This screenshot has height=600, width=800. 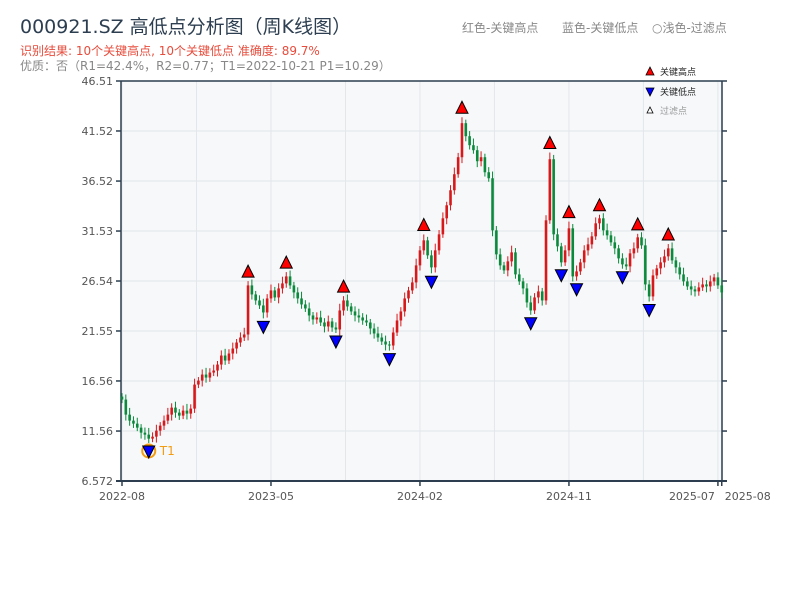 I want to click on x-tick-label: 2022-08, so click(x=122, y=496).